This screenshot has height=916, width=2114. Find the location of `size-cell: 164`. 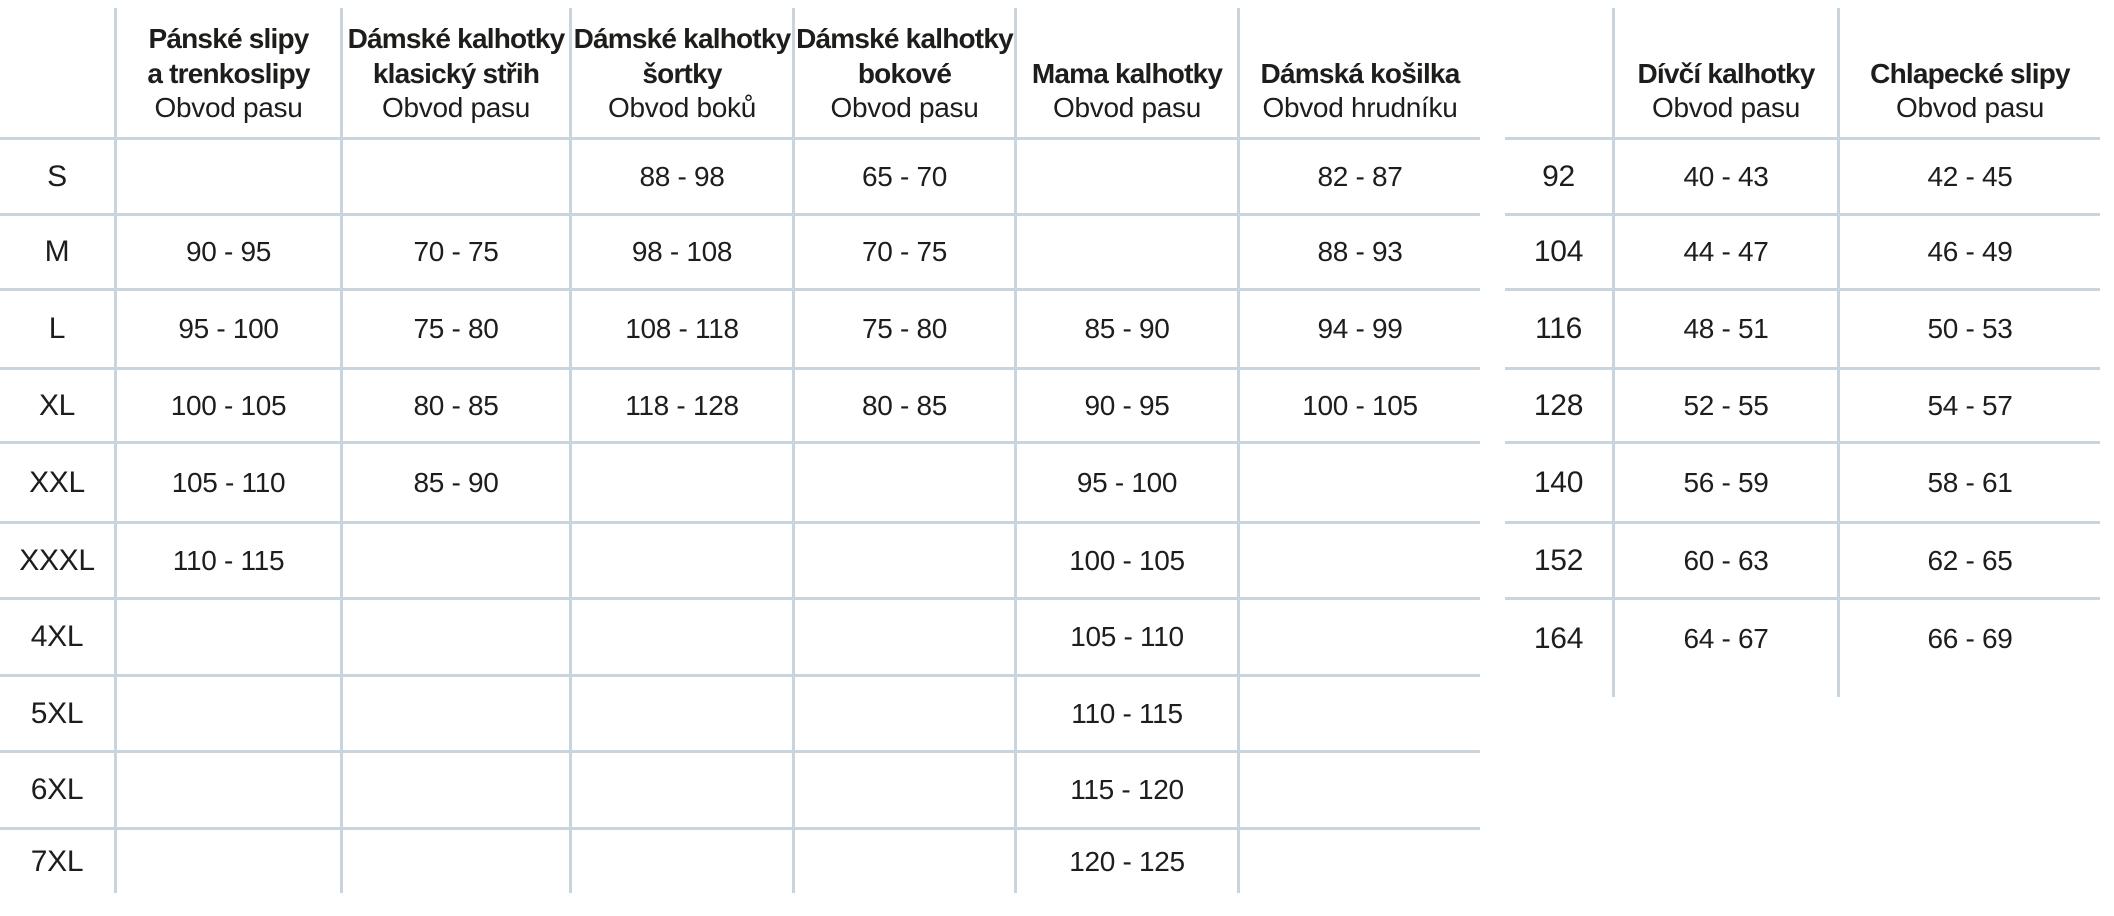

size-cell: 164 is located at coordinates (1560, 638).